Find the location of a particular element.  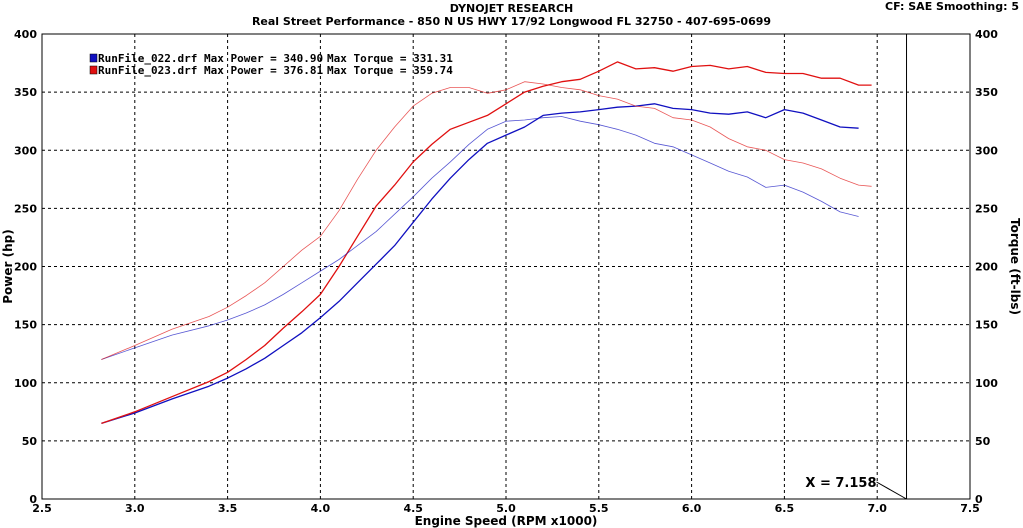

y-tick-label-right: 200 is located at coordinates (986, 267).